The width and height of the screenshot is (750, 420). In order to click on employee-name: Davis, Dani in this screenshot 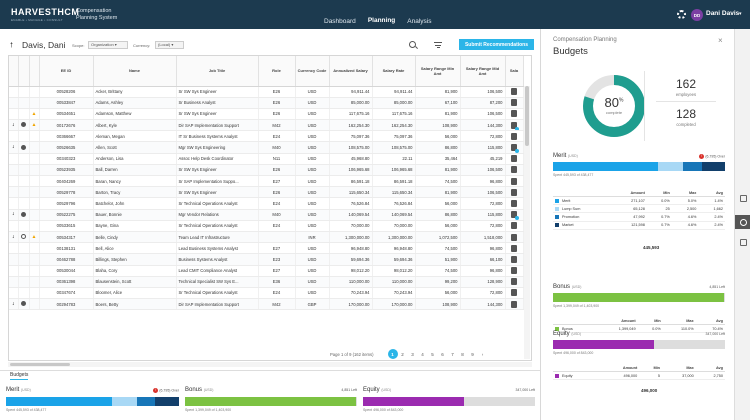, I will do `click(44, 45)`.